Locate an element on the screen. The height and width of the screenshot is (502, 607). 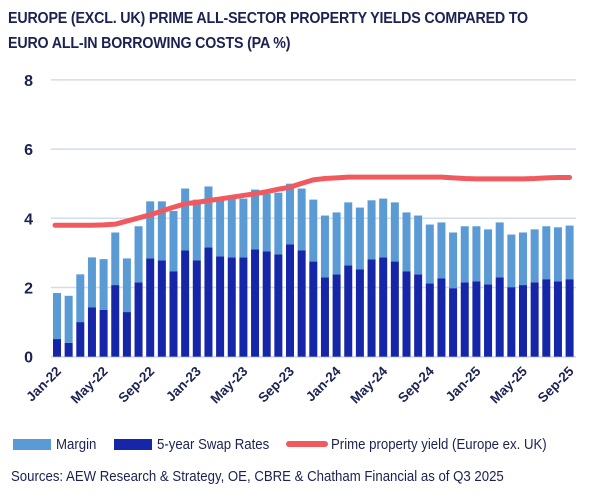
x-tick-label: Sep-25 is located at coordinates (556, 384).